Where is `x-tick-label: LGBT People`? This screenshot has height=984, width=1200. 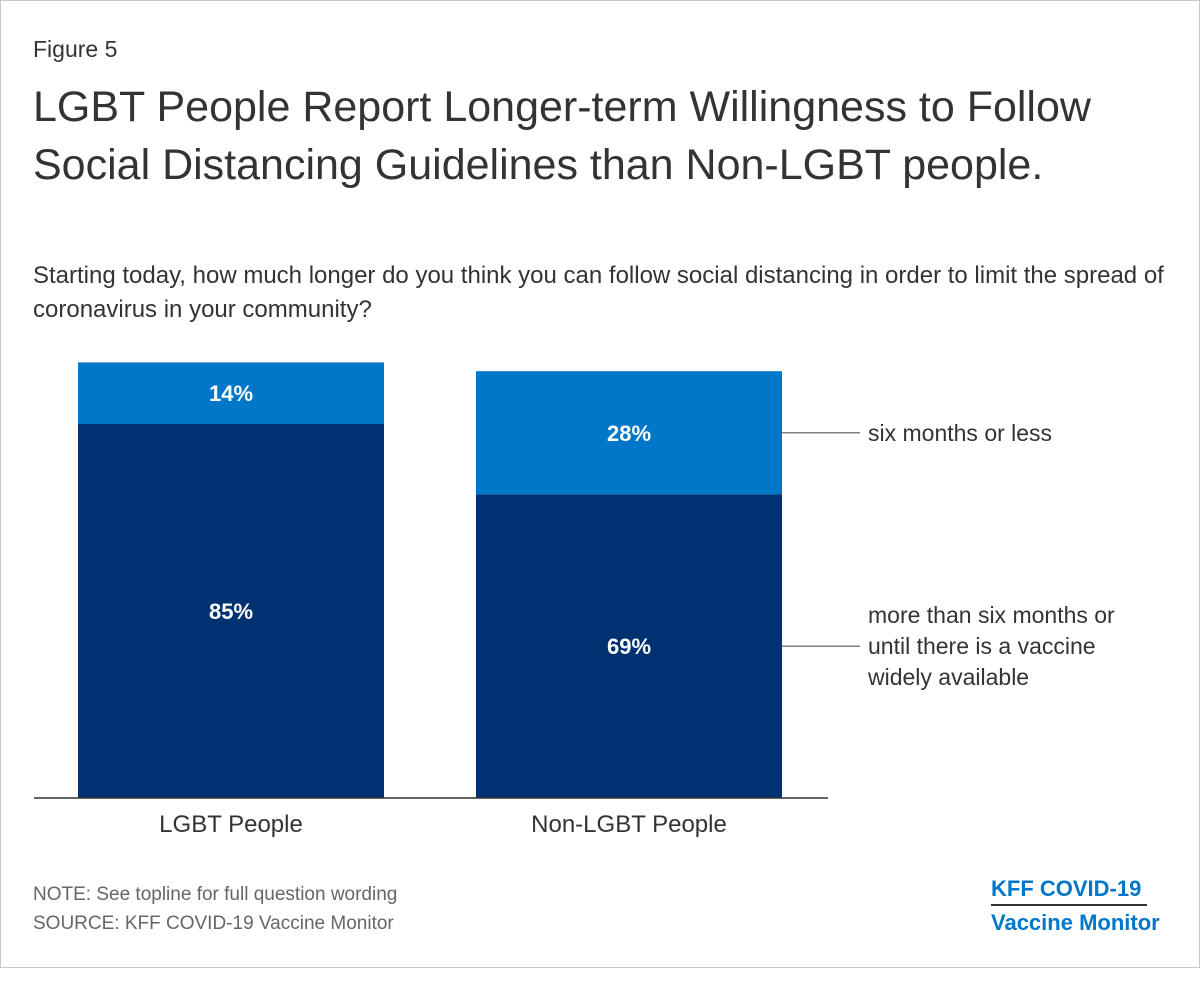
x-tick-label: LGBT People is located at coordinates (231, 824).